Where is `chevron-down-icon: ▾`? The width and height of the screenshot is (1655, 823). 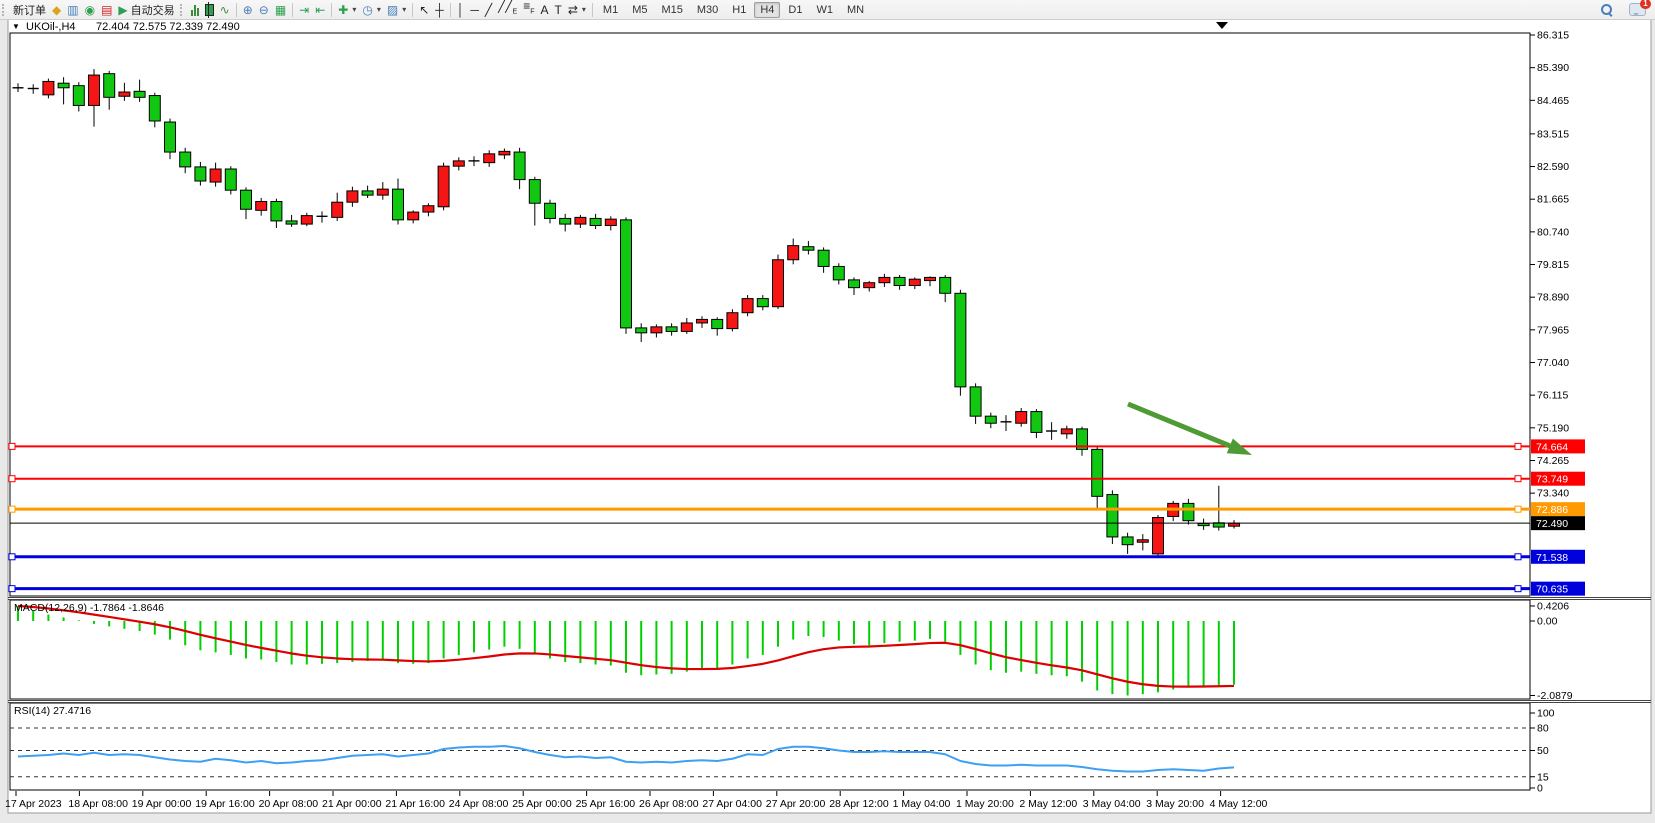 chevron-down-icon: ▾ is located at coordinates (404, 9).